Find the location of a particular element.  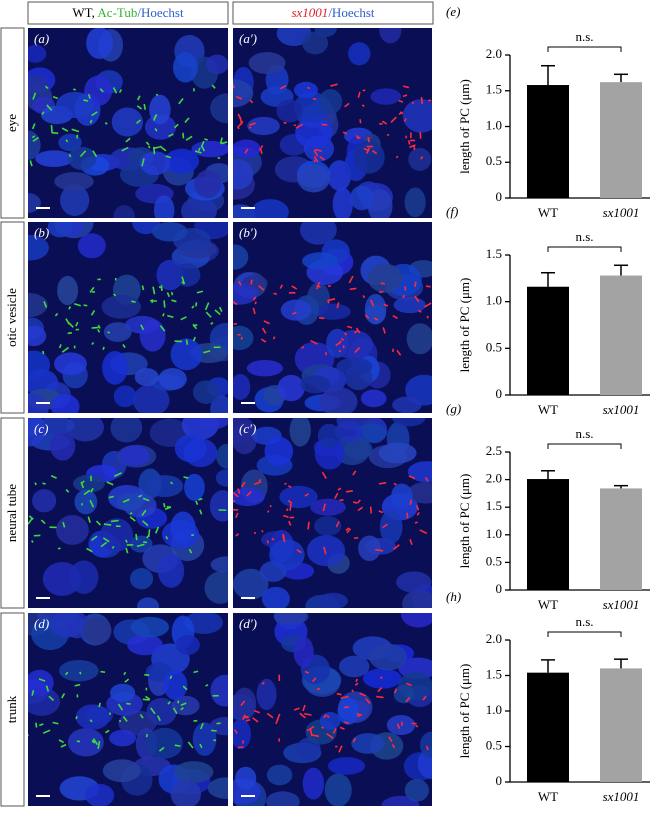

micrograph: (d) is located at coordinates (130, 704).